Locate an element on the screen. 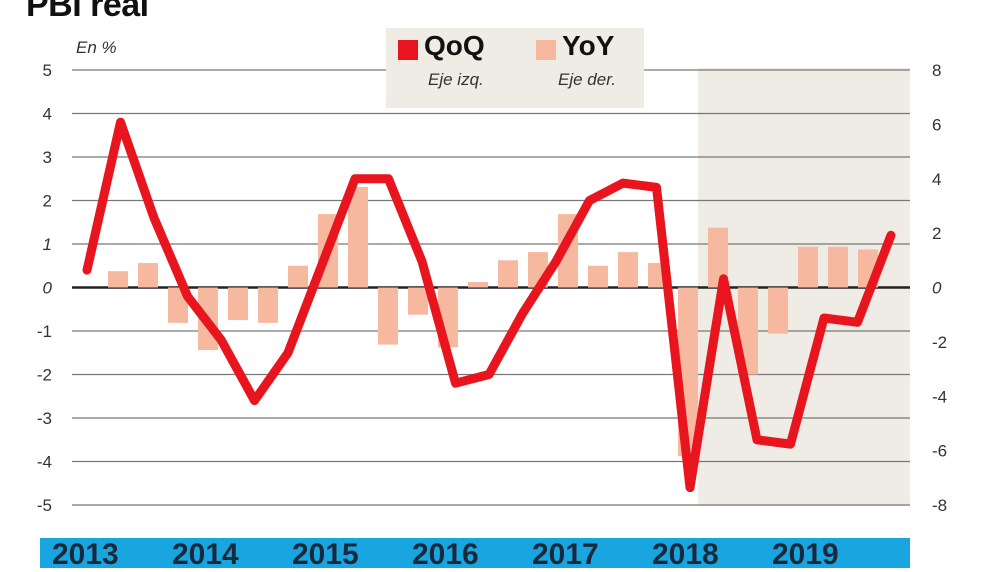 Image resolution: width=992 pixels, height=572 pixels. legend: QoQ Eje izq. YoY Eje der. is located at coordinates (515, 68).